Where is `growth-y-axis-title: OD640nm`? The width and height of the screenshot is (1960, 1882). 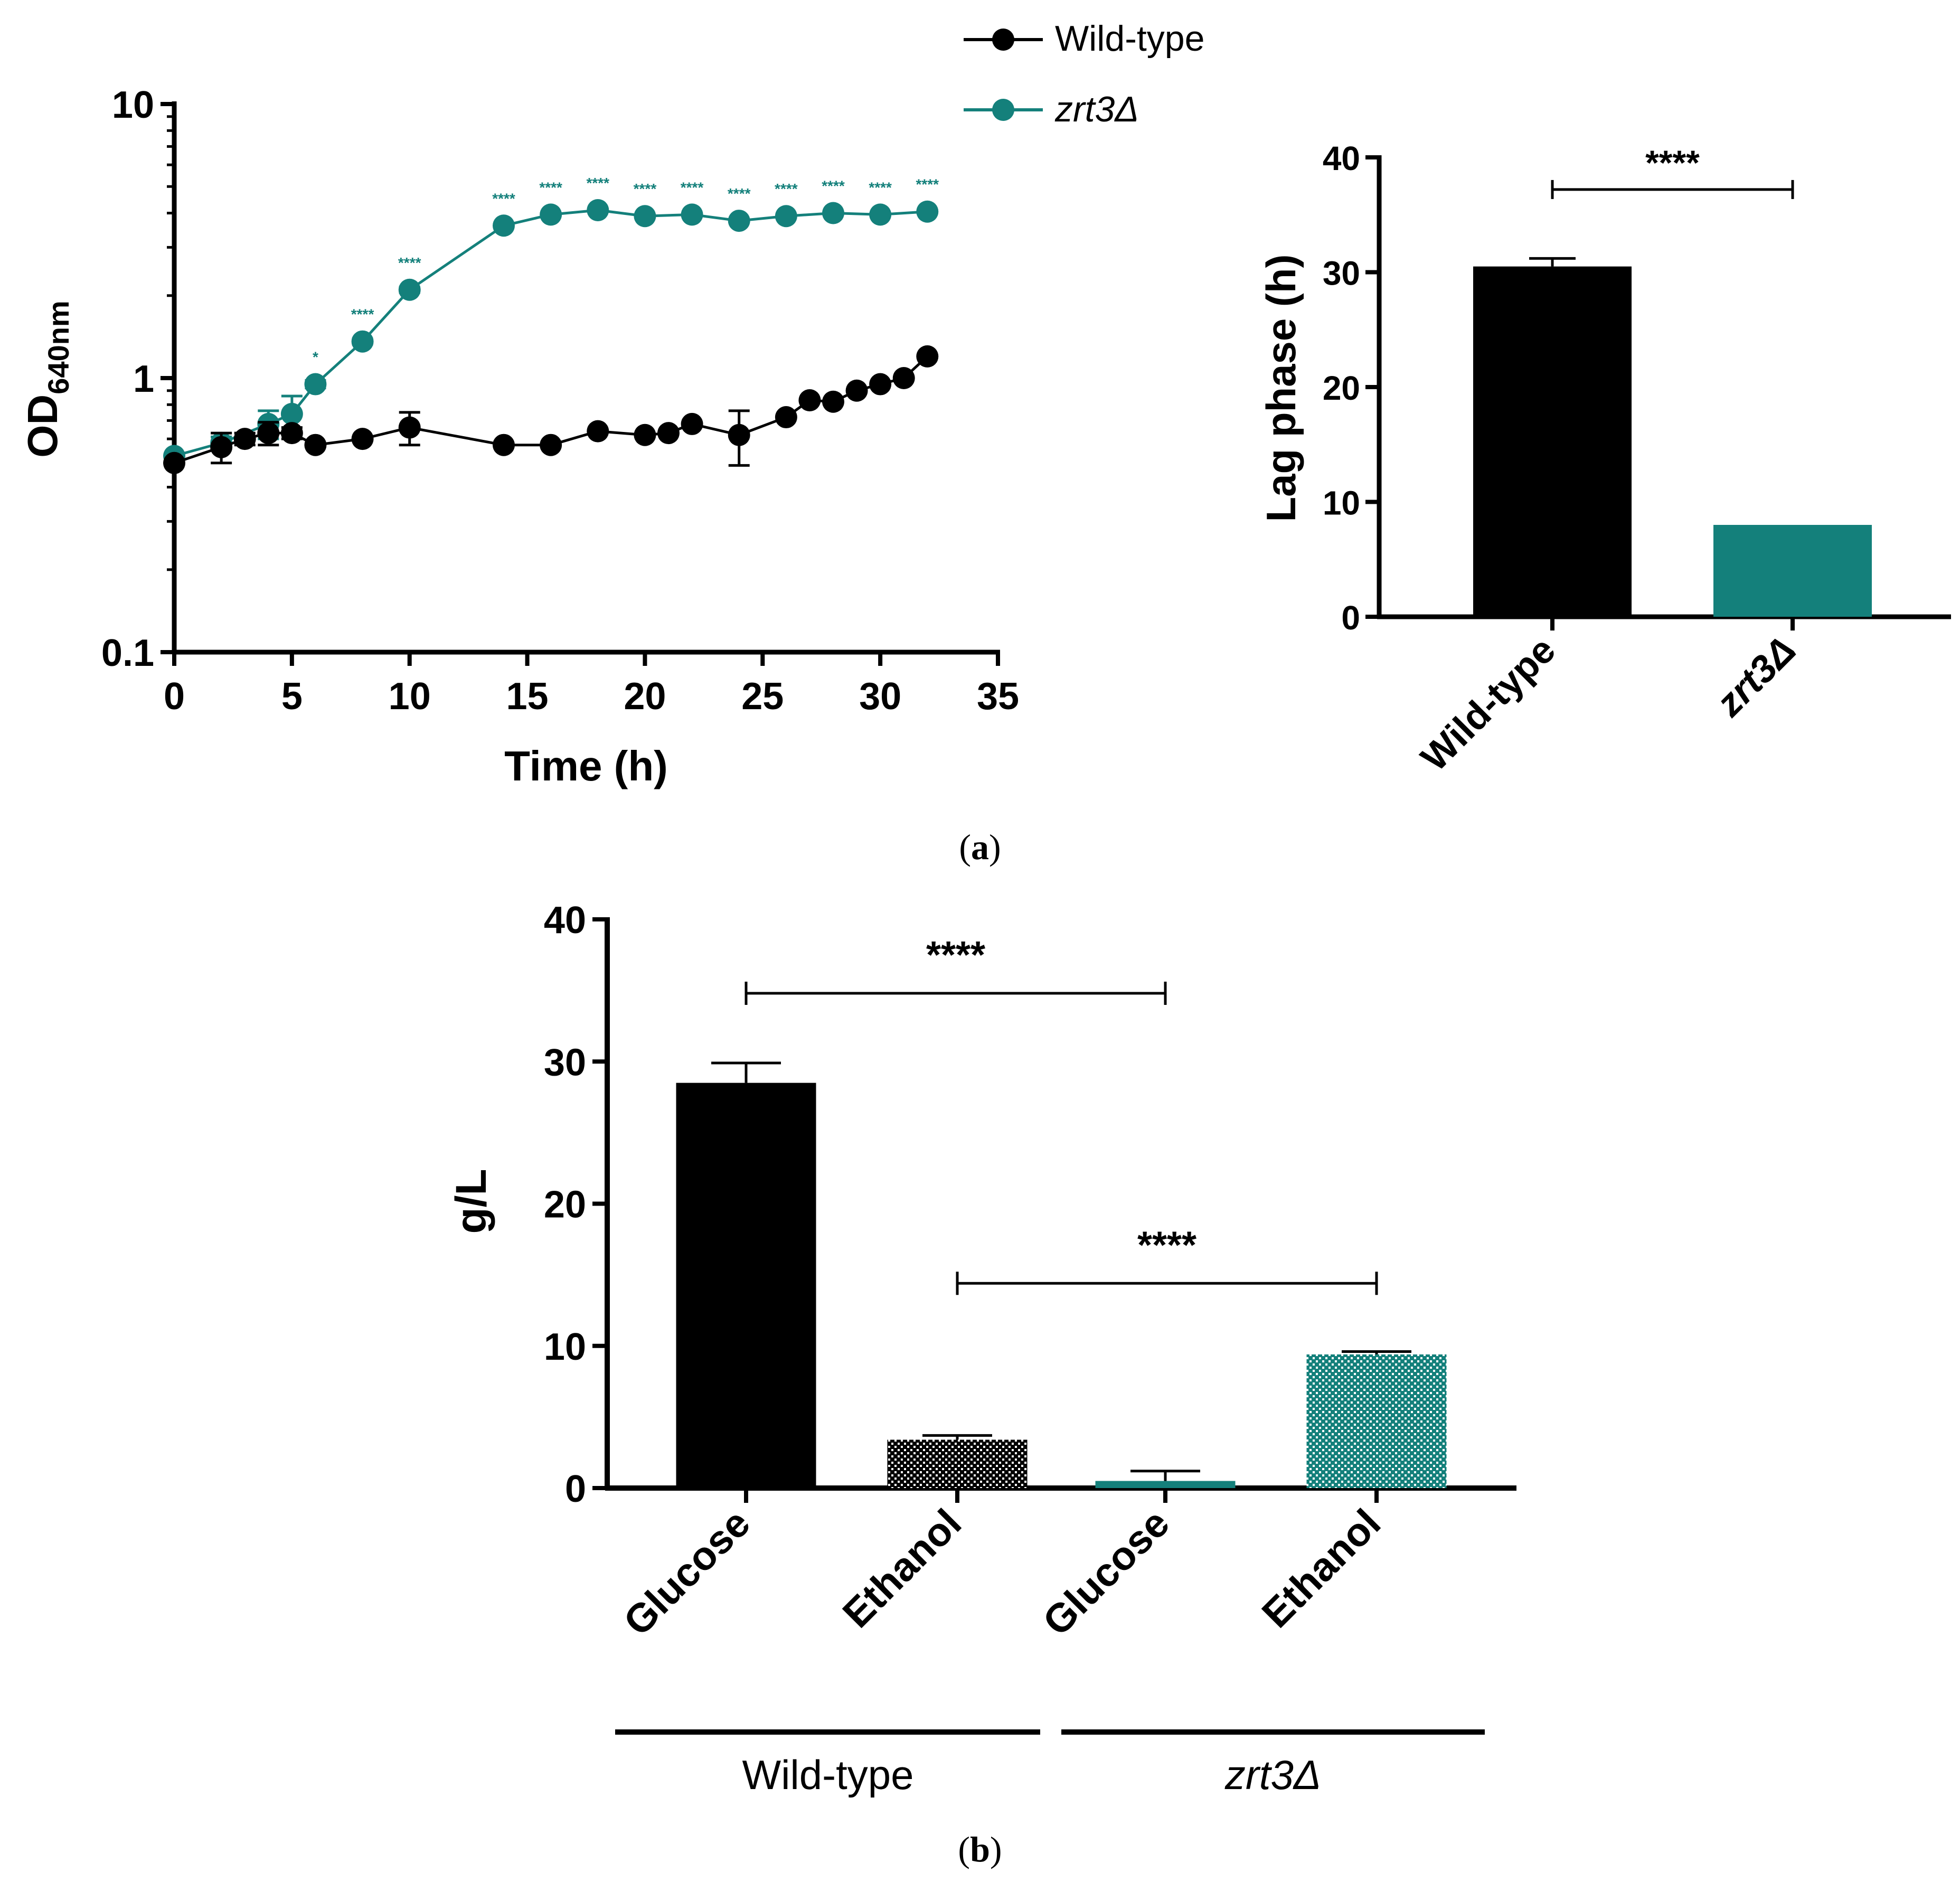 growth-y-axis-title: OD640nm is located at coordinates (47, 378).